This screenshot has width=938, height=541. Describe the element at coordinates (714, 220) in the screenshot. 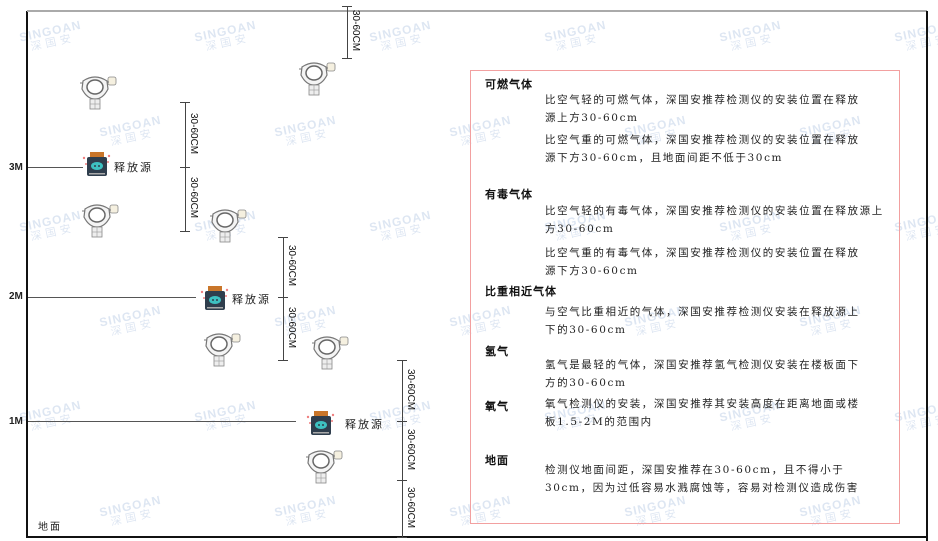

I see `toxic-lighter-text: 比空气轻的有毒气体，深国安推荐检测仪的安装位置在释放源上方30-60cm` at that location.